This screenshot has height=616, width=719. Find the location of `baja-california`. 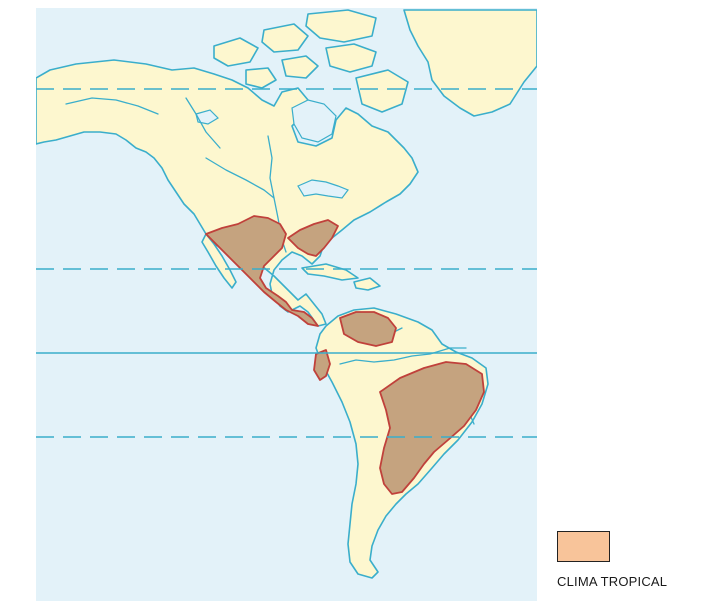

baja-california is located at coordinates (219, 261).